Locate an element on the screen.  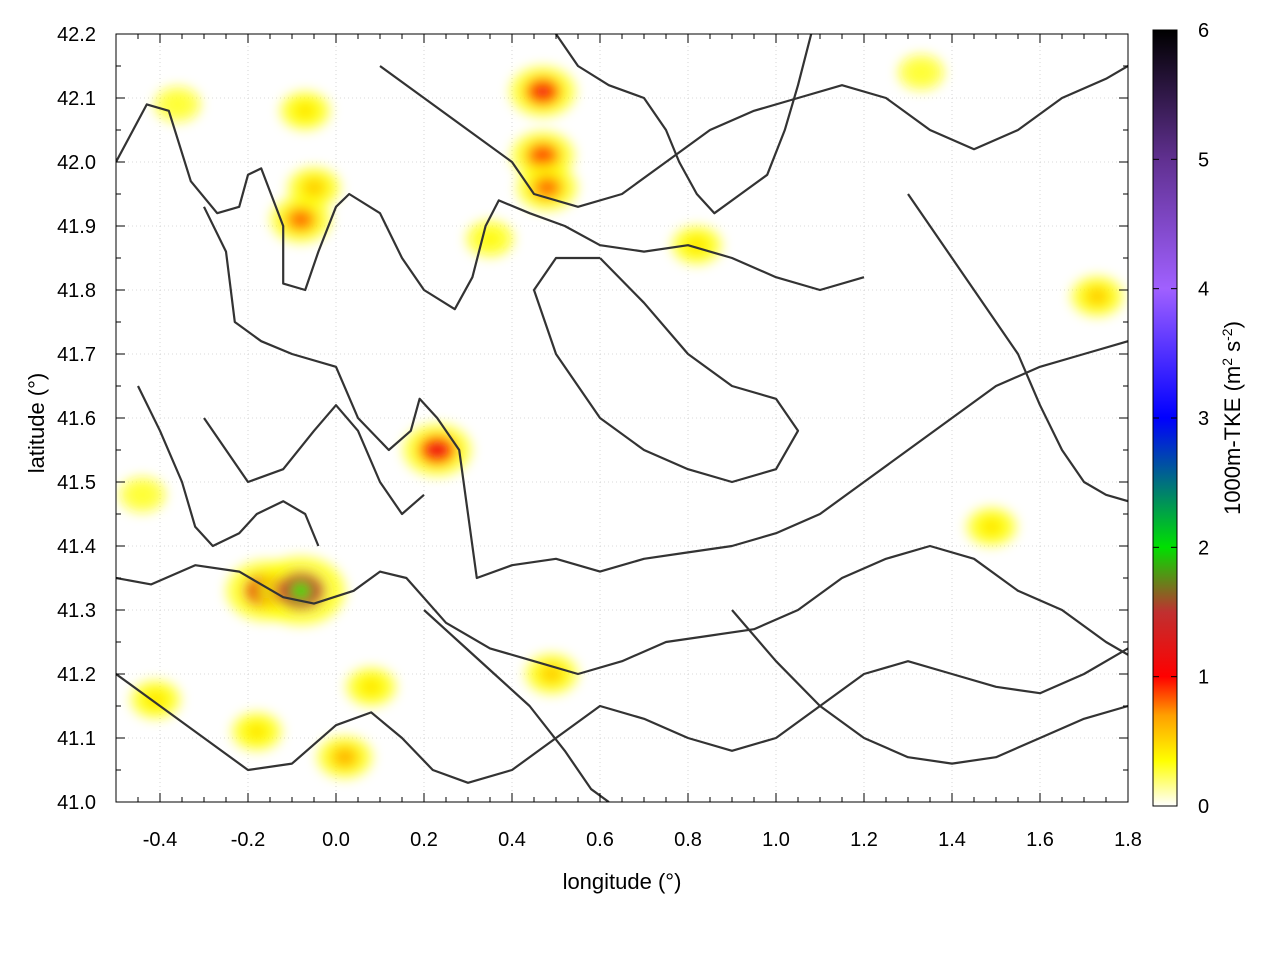
y-tick-label: 41.1 is located at coordinates (76, 739).